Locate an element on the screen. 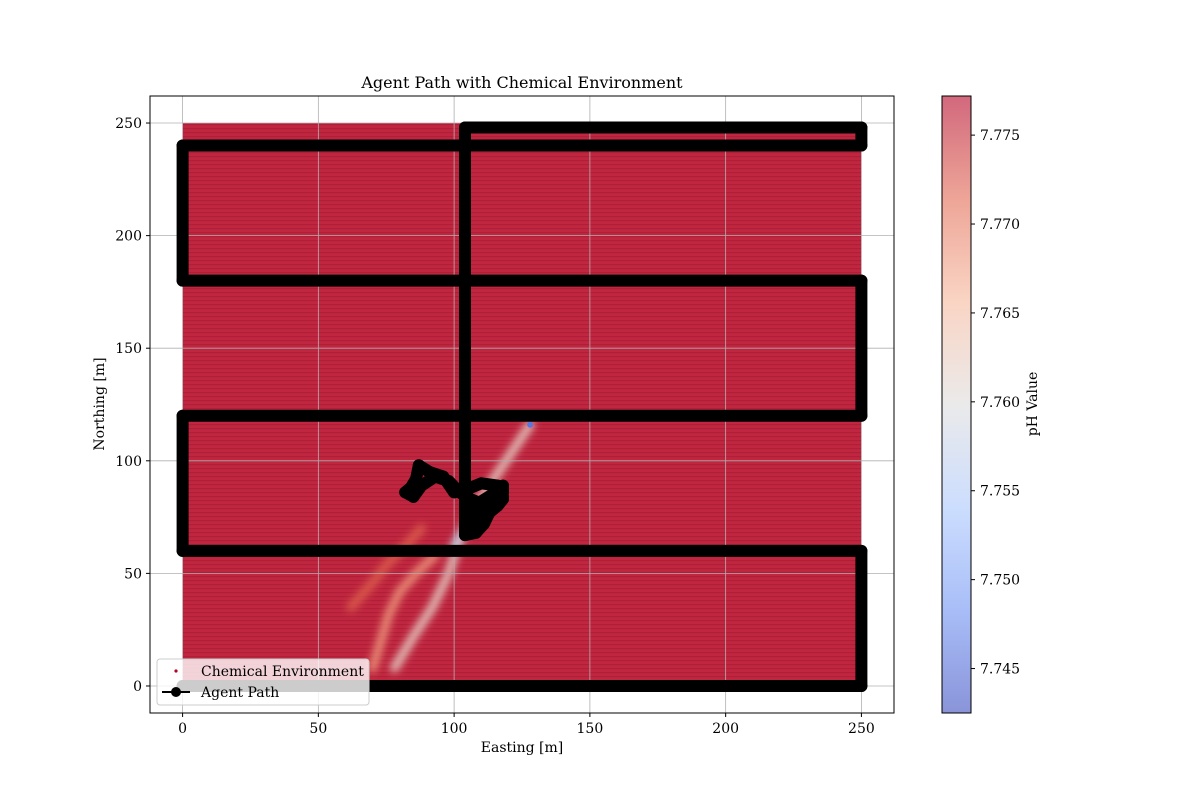 The height and width of the screenshot is (800, 1200). legend-box is located at coordinates (263, 682).